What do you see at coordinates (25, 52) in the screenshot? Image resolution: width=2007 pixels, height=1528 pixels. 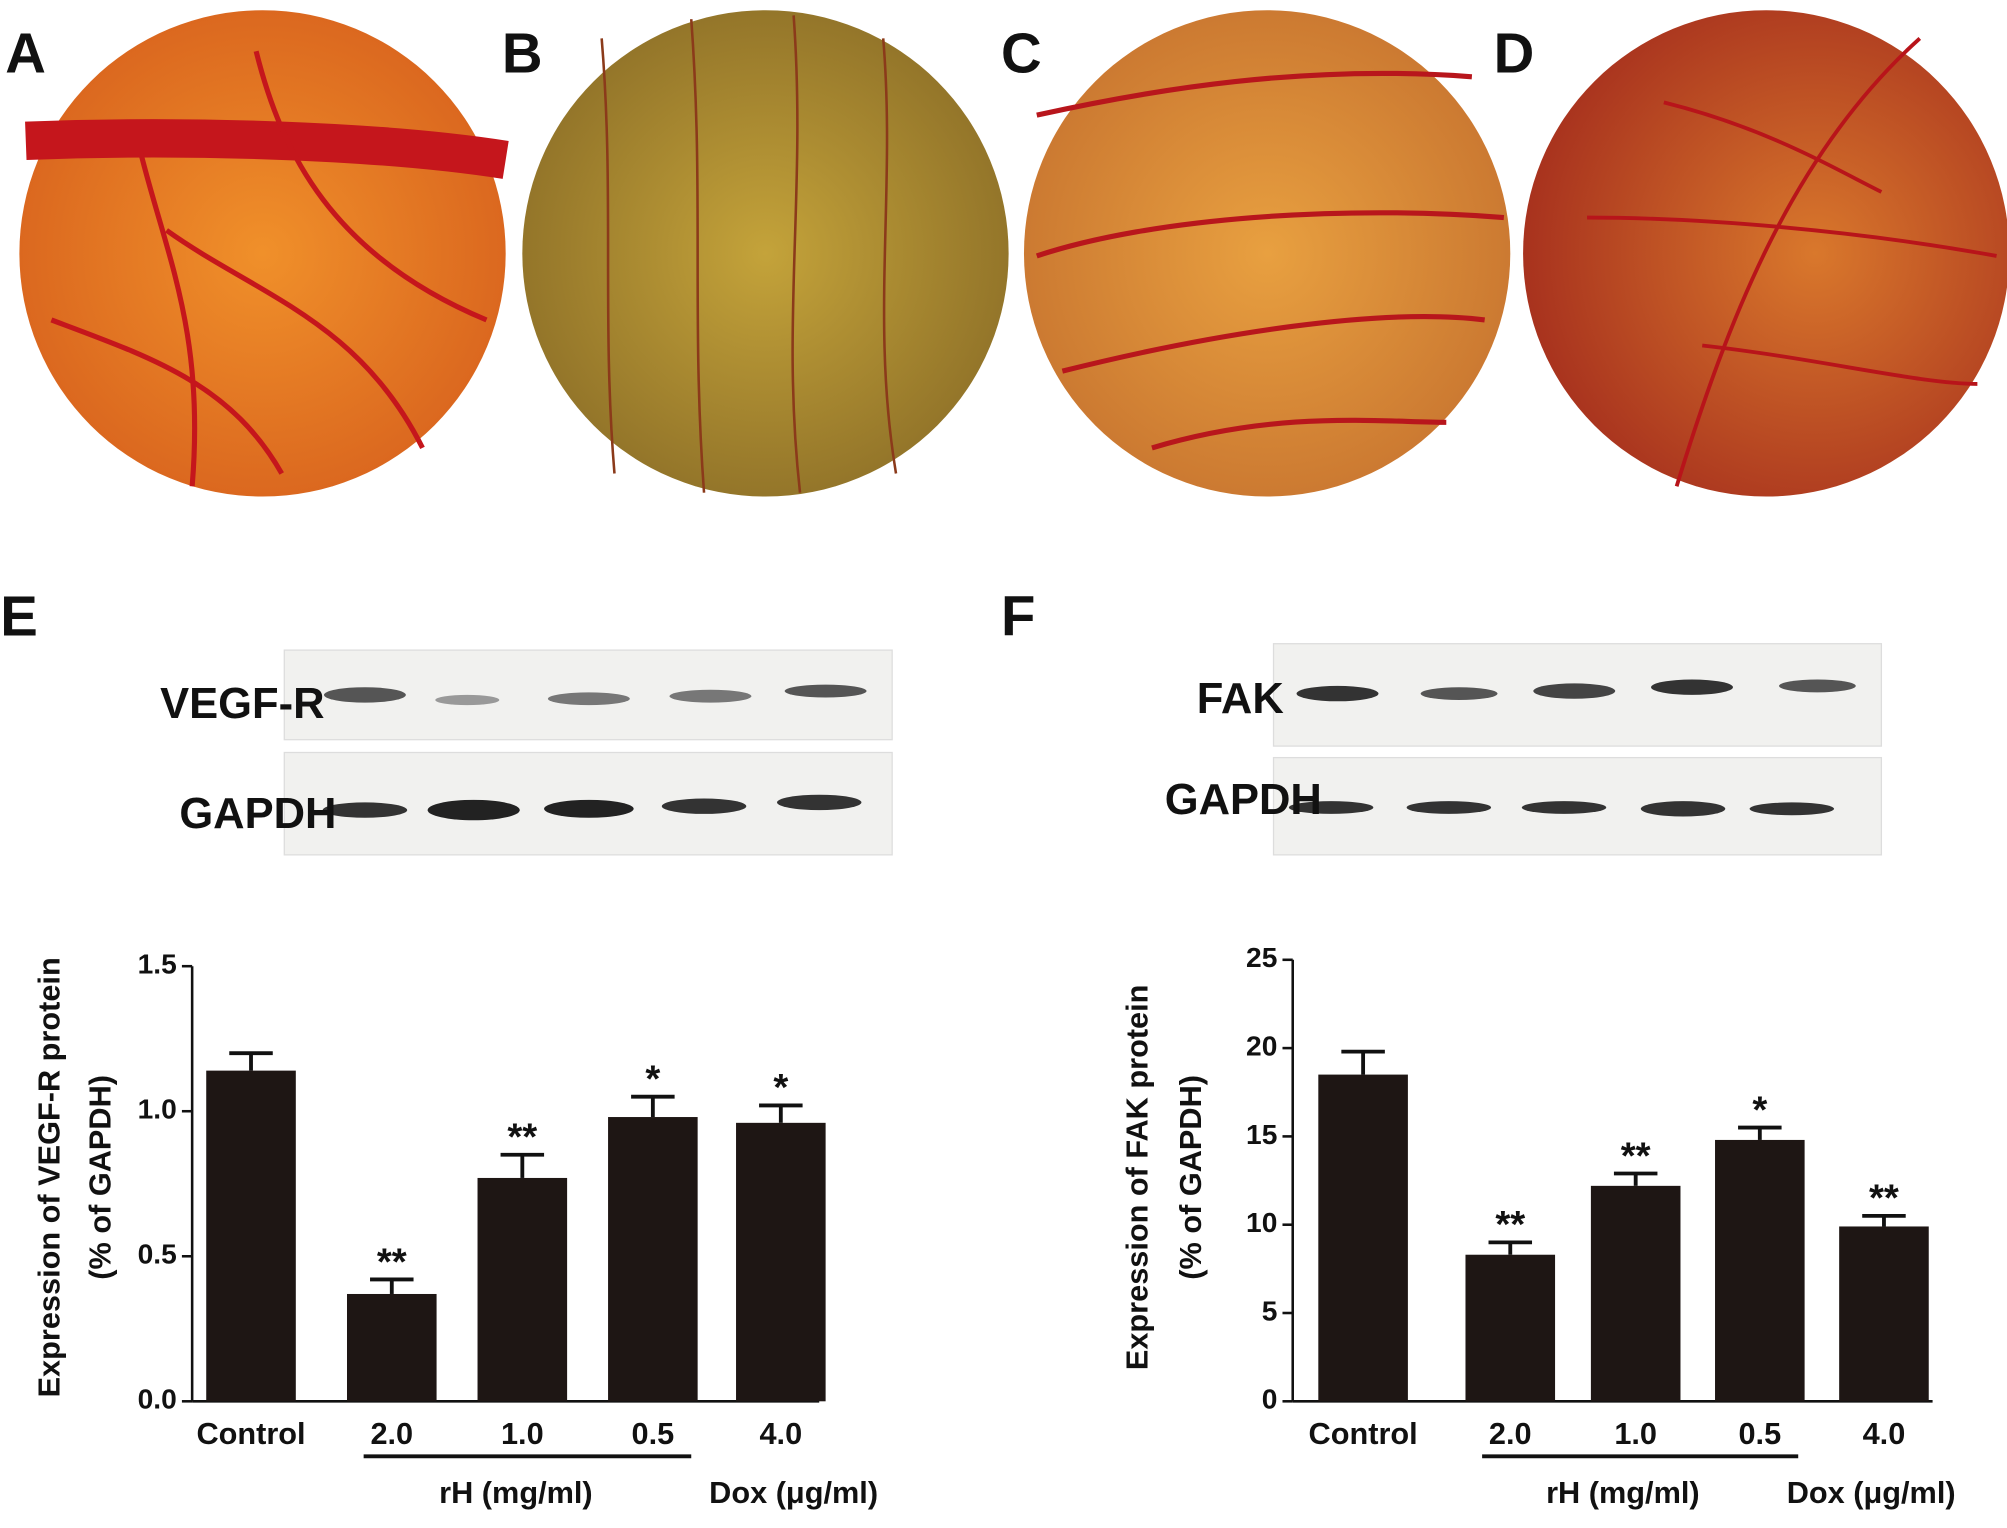 I see `panel-label: A` at bounding box center [25, 52].